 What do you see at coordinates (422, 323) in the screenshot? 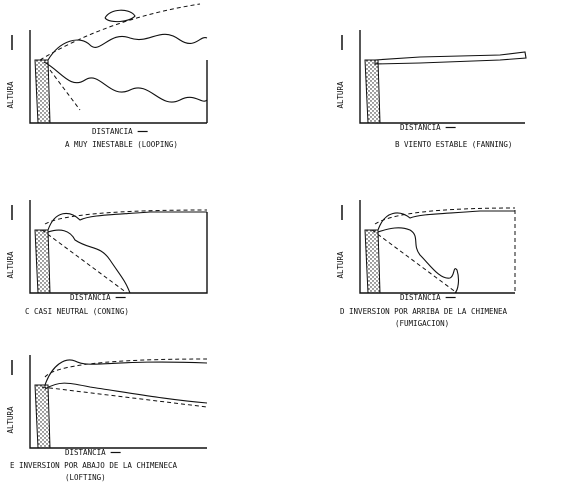
I see `caption: (FUMIGACION)` at bounding box center [422, 323].